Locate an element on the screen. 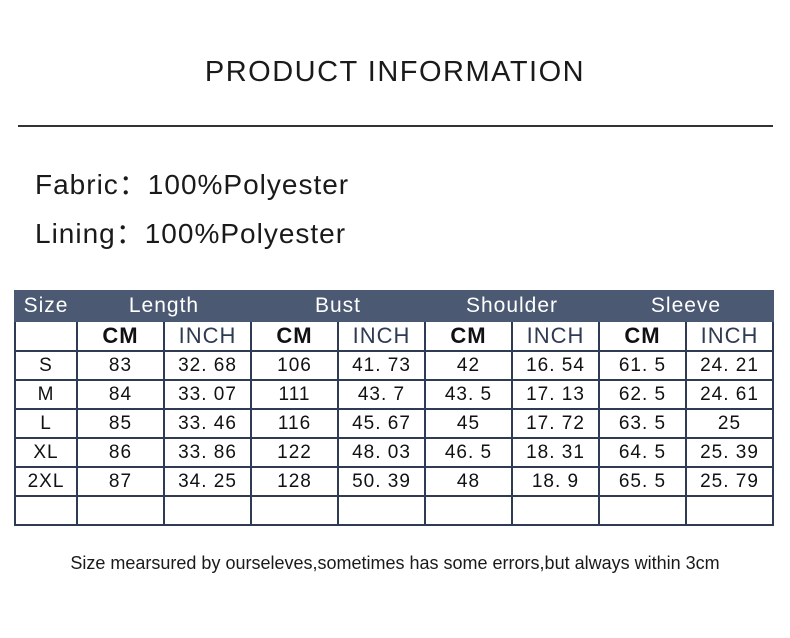 This screenshot has height=638, width=790. header-length: Length is located at coordinates (164, 306).